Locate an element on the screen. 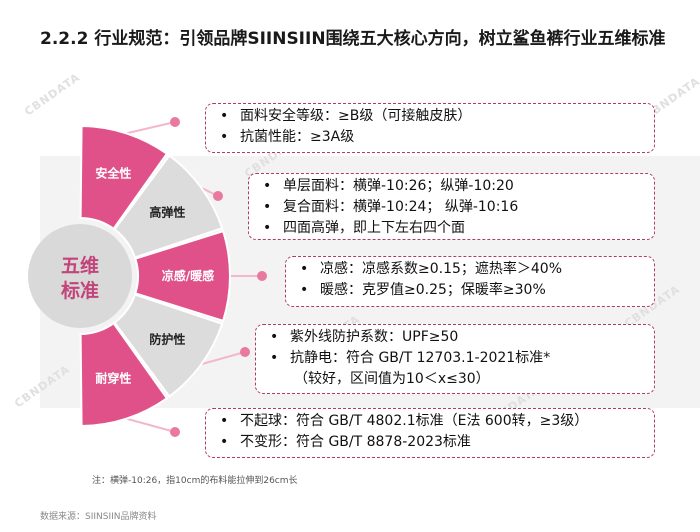 This screenshot has height=532, width=700. segment-box-safety: • 面料安全等级：≥B级（可接触皮肤） • 抗菌性能：≥3A级 is located at coordinates (430, 128).